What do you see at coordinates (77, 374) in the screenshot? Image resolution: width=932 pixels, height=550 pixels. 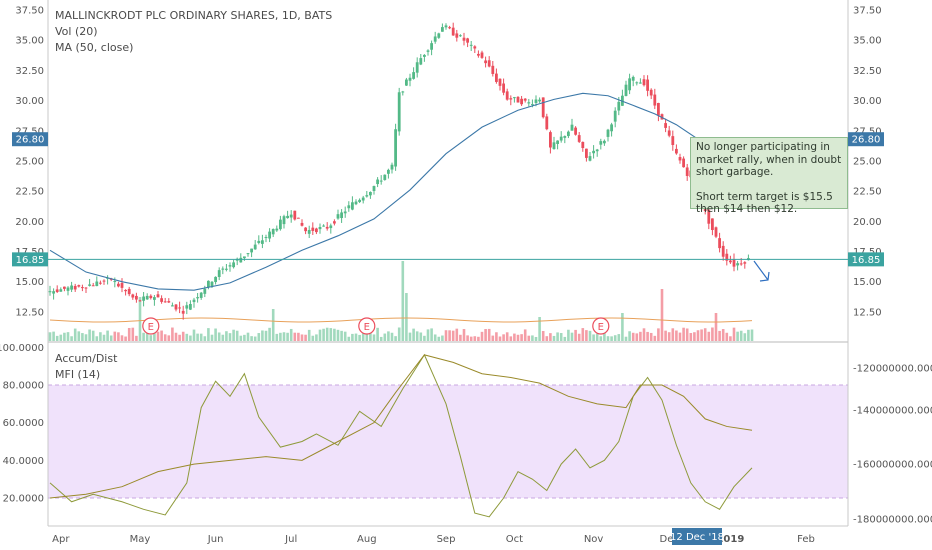 I see `legend-mfi: MFI (14)` at bounding box center [77, 374].